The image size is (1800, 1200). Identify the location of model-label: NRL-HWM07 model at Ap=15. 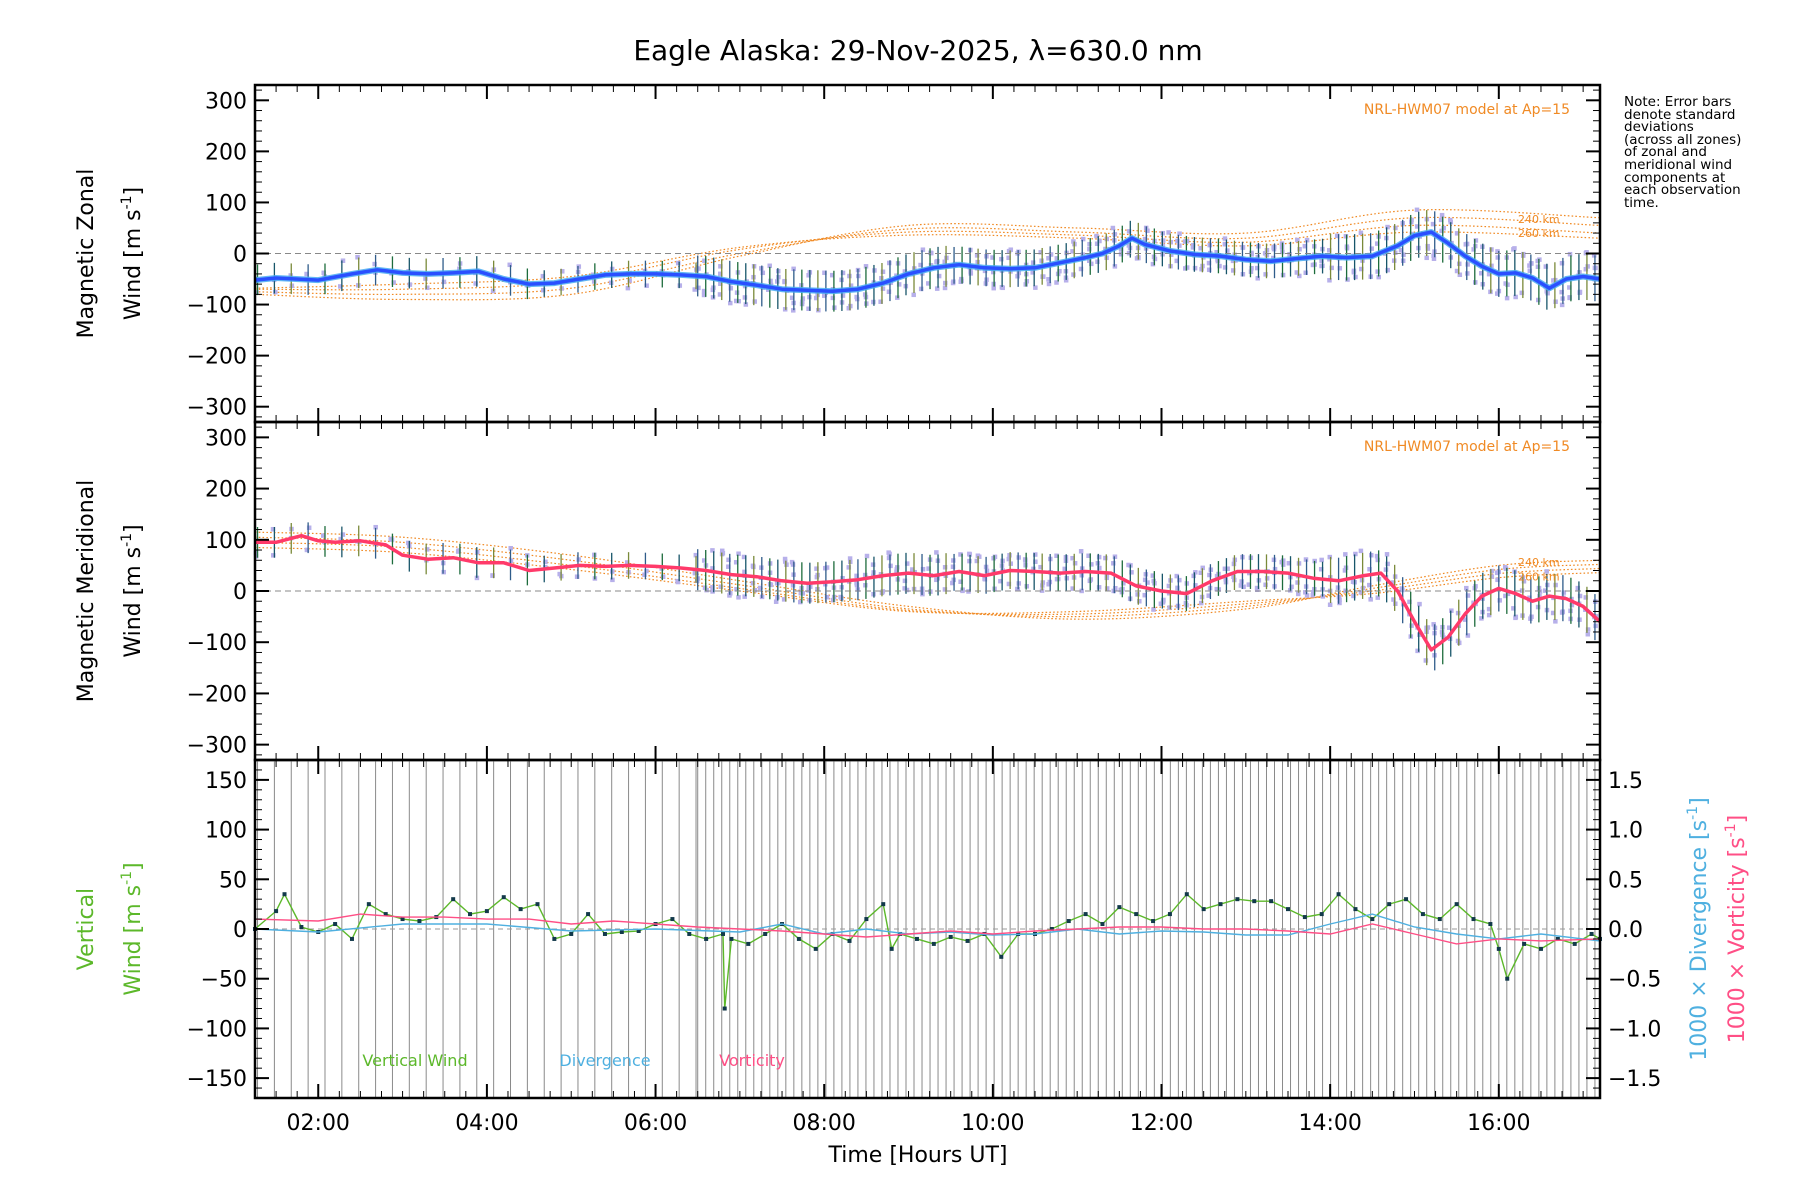
(1467, 447).